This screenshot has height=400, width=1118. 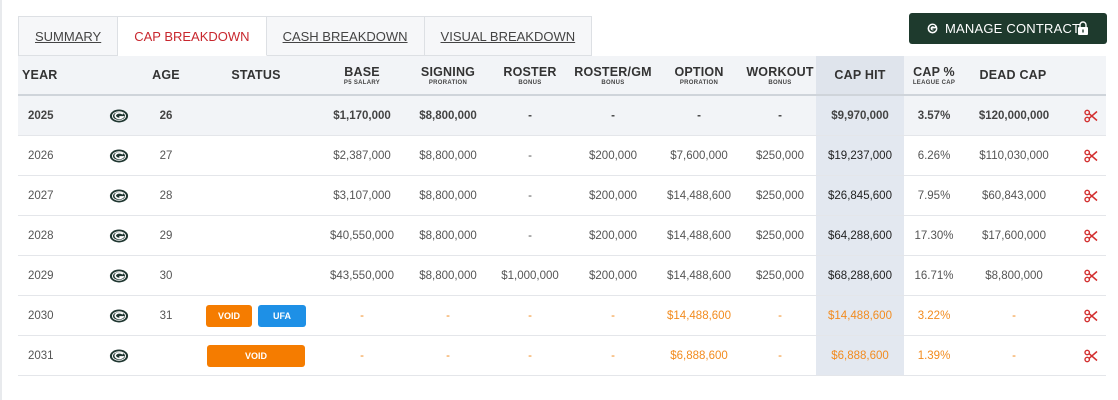 I want to click on tab-visual-breakdown: VISUAL BREAKDOWN, so click(x=508, y=36).